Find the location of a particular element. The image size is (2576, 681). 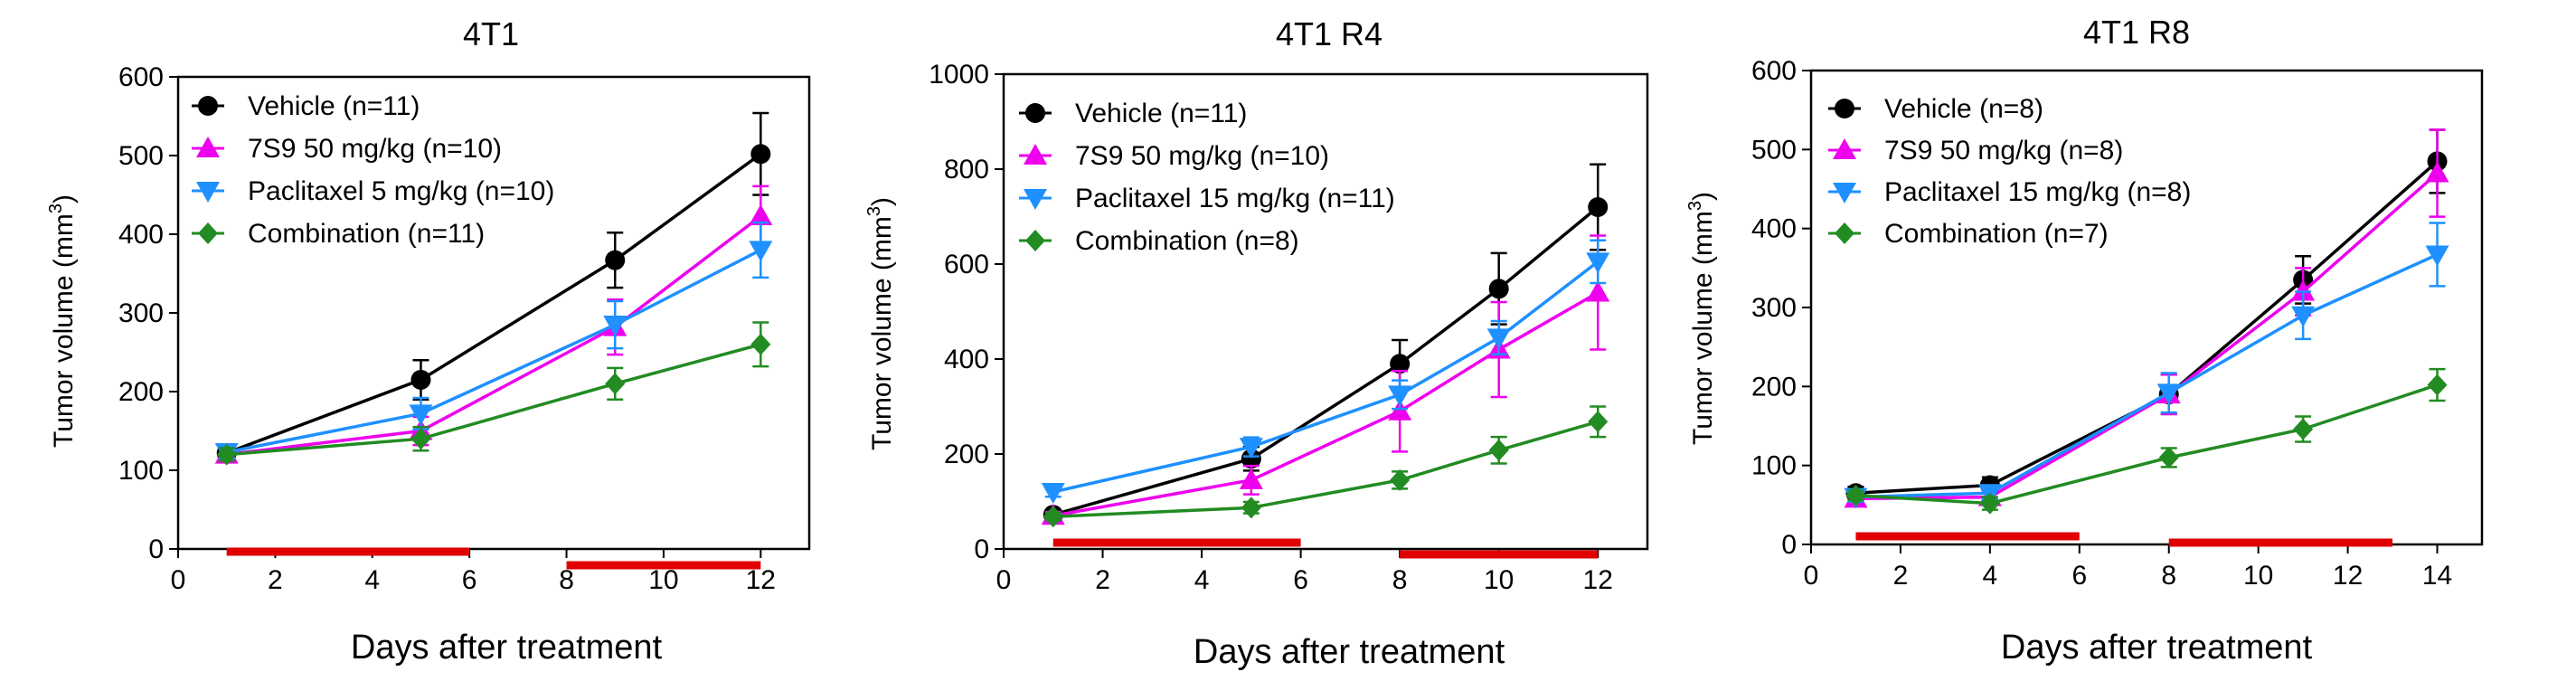

legend-label: Paclitaxel 15 mg/kg (n=8) is located at coordinates (2037, 192).